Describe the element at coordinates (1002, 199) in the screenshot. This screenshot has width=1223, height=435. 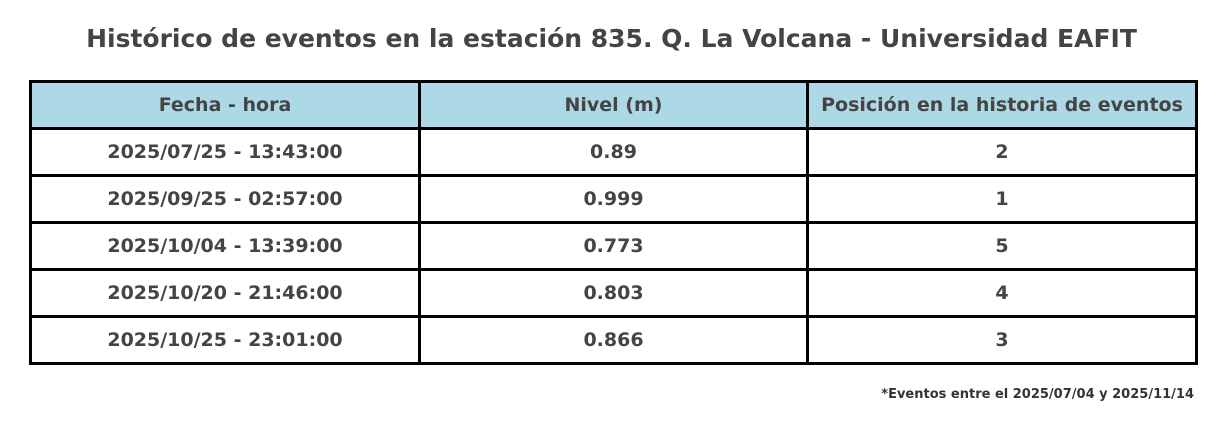
I see `table-cell: 1` at that location.